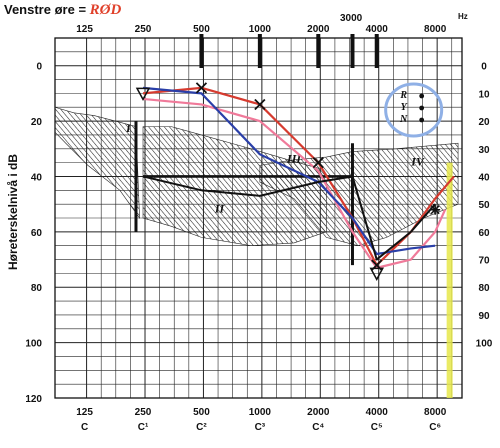  What do you see at coordinates (484, 150) in the screenshot?
I see `y-right-tick-label: 30` at bounding box center [484, 150].